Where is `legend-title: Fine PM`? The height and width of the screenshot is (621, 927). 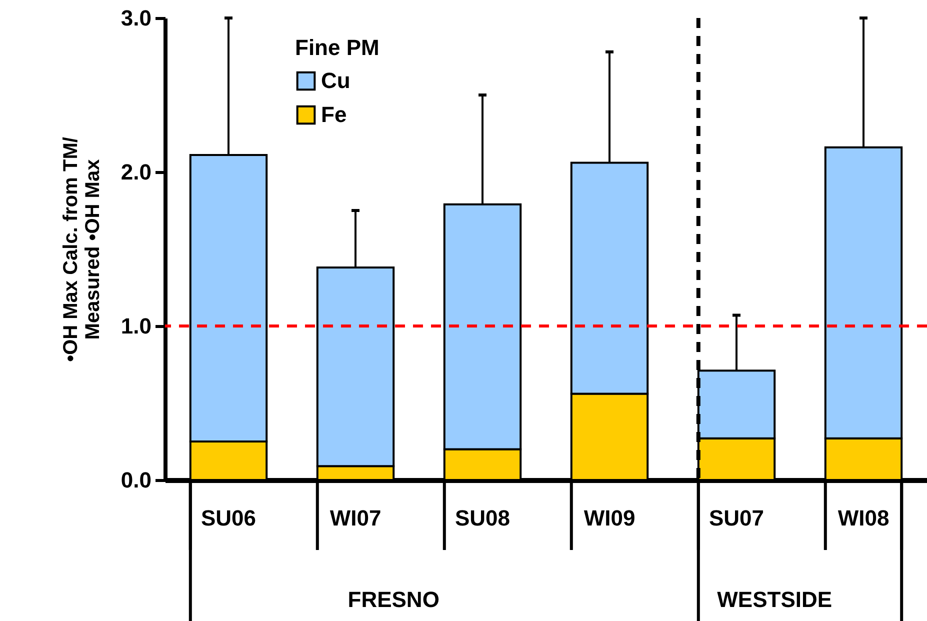 legend-title: Fine PM is located at coordinates (337, 47).